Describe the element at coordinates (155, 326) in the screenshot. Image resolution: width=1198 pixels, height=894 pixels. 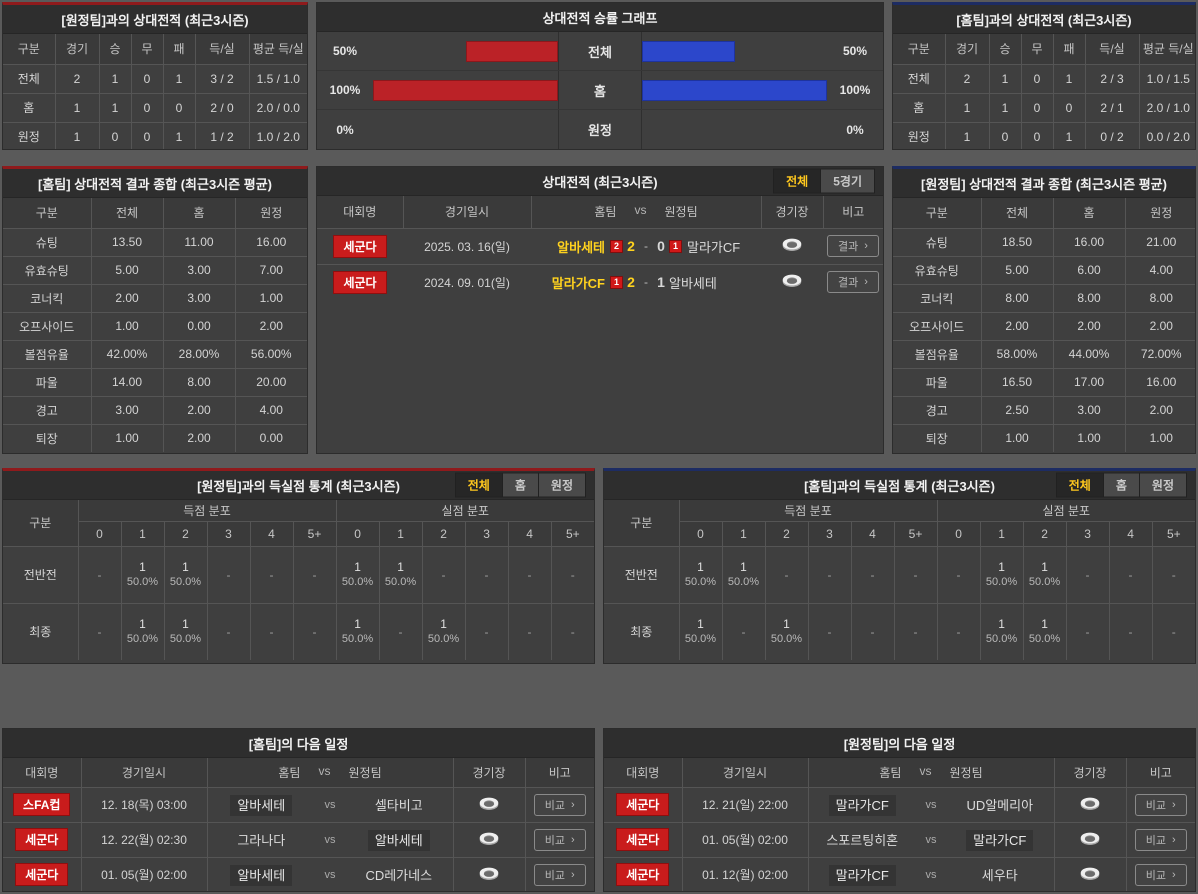
I see `table-row: 오프사이드 1.00 0.00 2.00` at that location.